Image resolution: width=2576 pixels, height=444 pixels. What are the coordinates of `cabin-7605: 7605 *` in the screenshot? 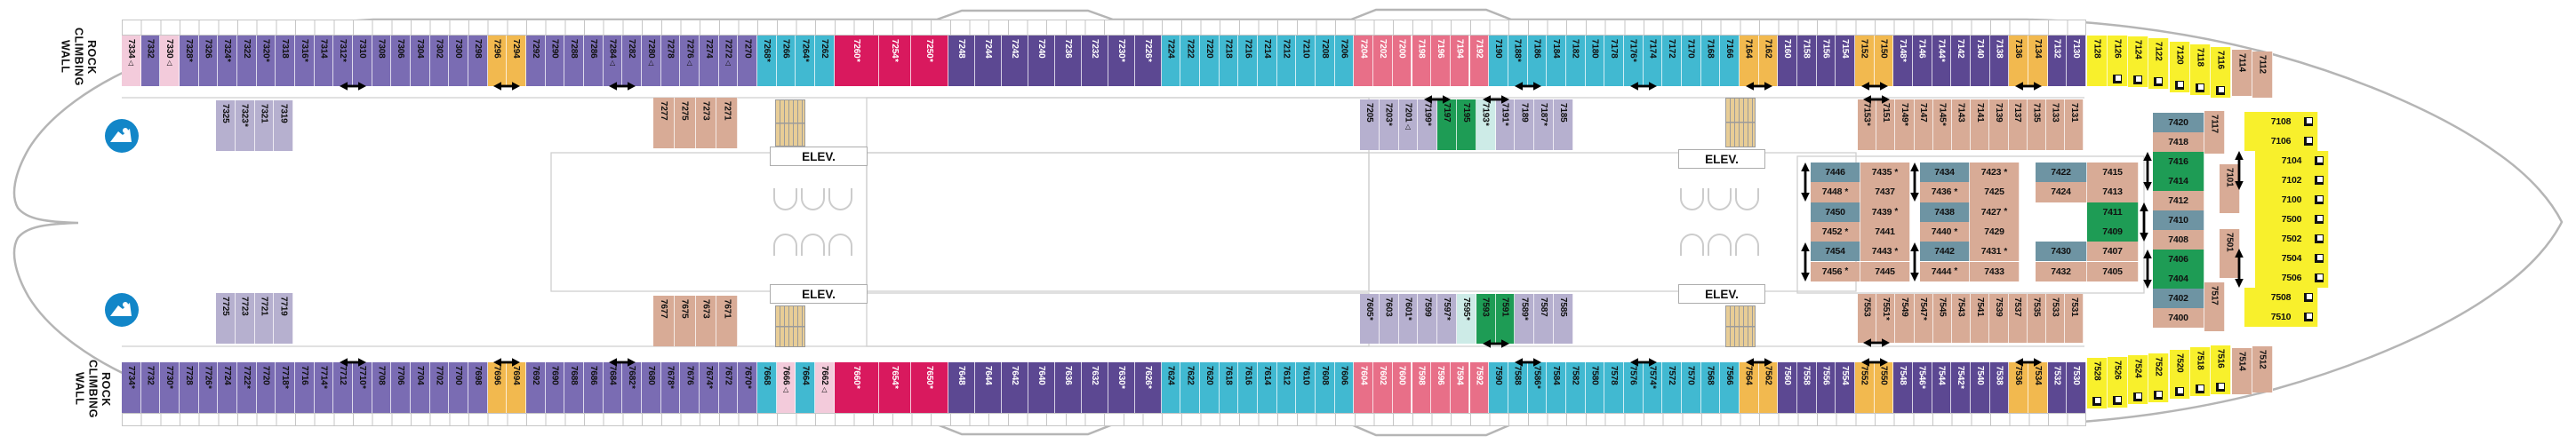 It's located at (1370, 319).